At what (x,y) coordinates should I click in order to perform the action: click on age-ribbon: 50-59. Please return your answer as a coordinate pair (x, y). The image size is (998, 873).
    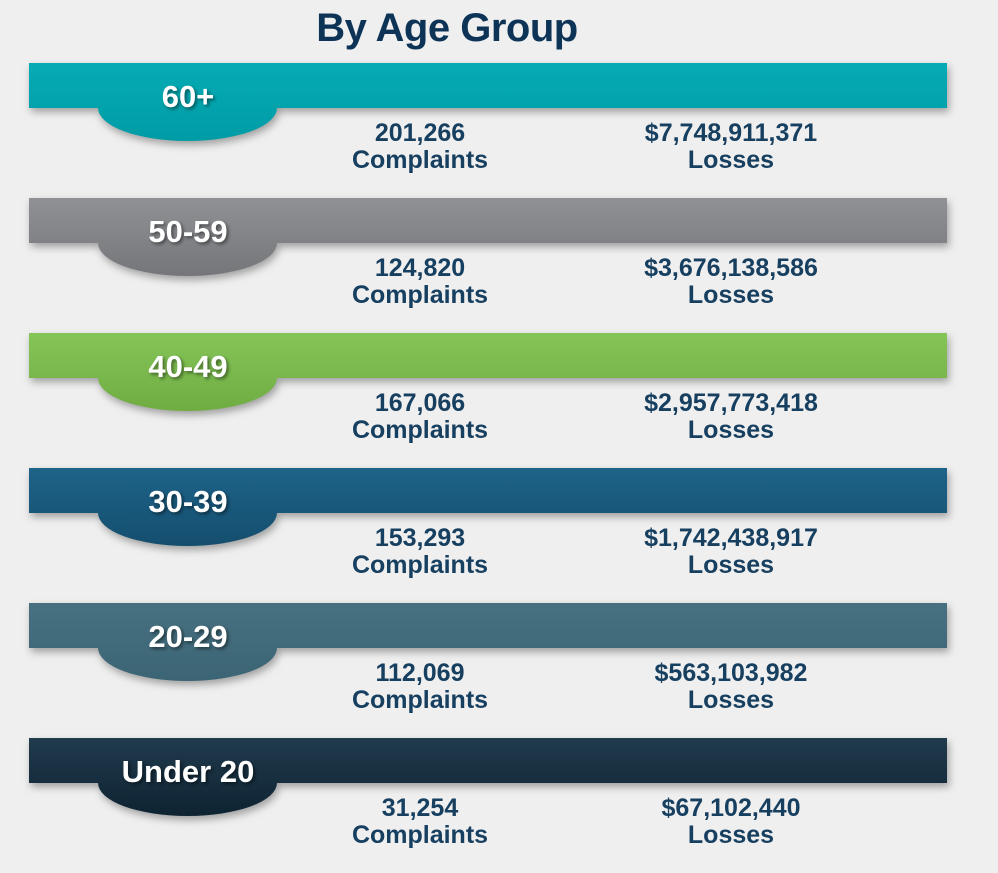
    Looking at the image, I should click on (488, 238).